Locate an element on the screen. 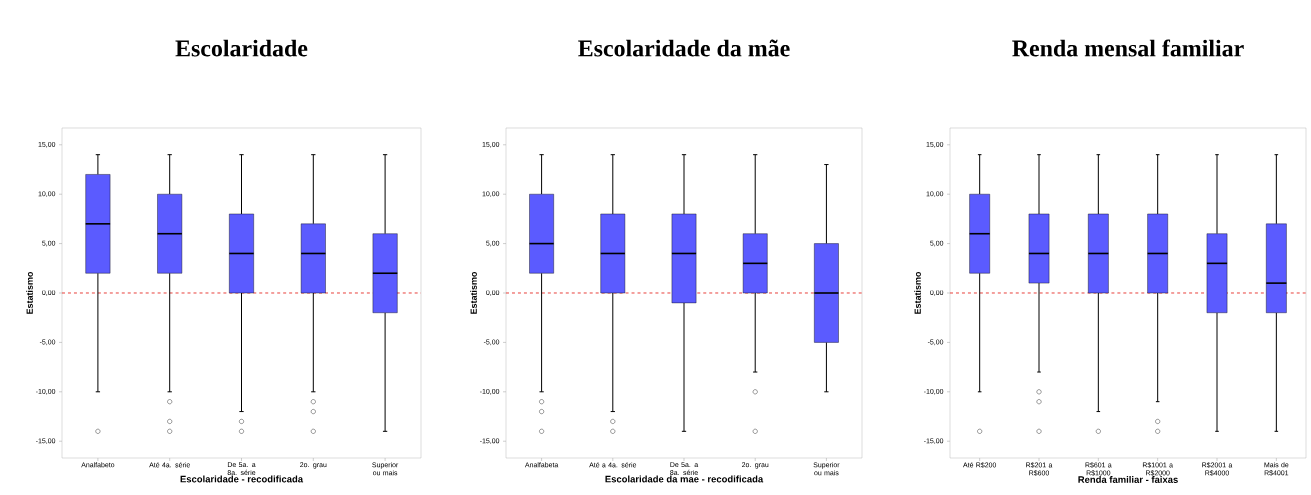  chart-title: Escolaridade is located at coordinates (241, 48).